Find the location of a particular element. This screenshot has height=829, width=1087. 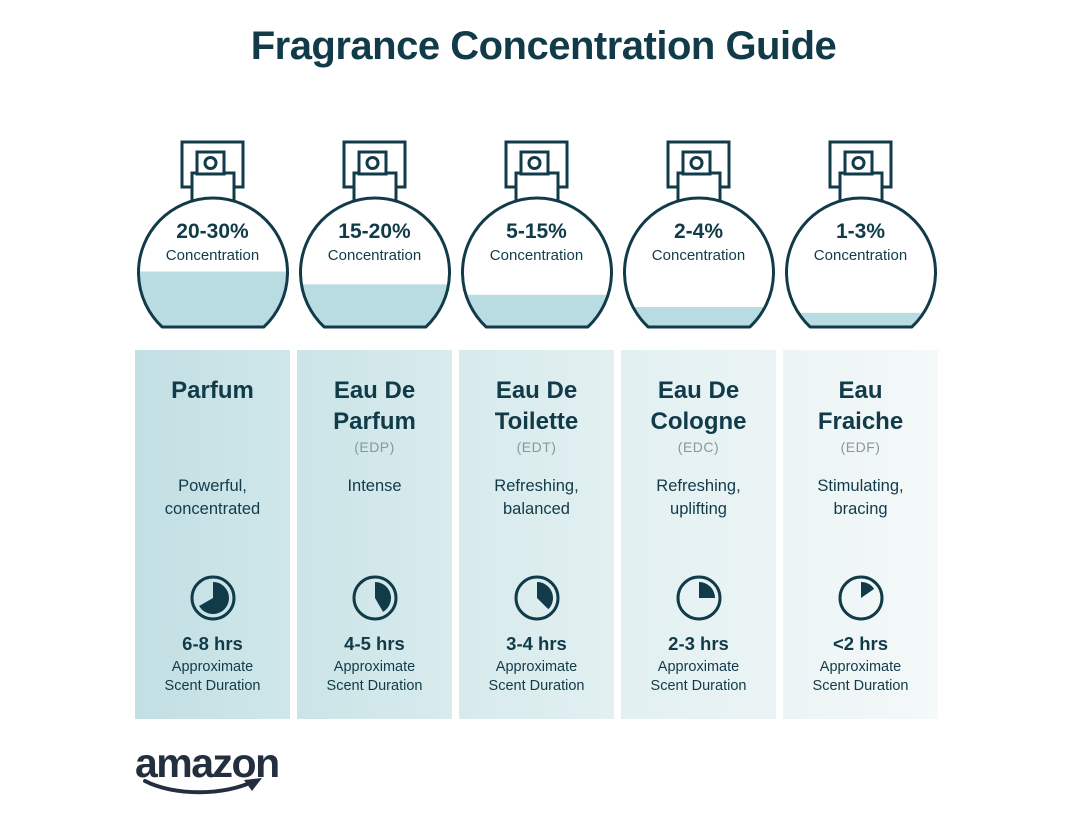

fragrance-abbr: (EDT) is located at coordinates (536, 447).